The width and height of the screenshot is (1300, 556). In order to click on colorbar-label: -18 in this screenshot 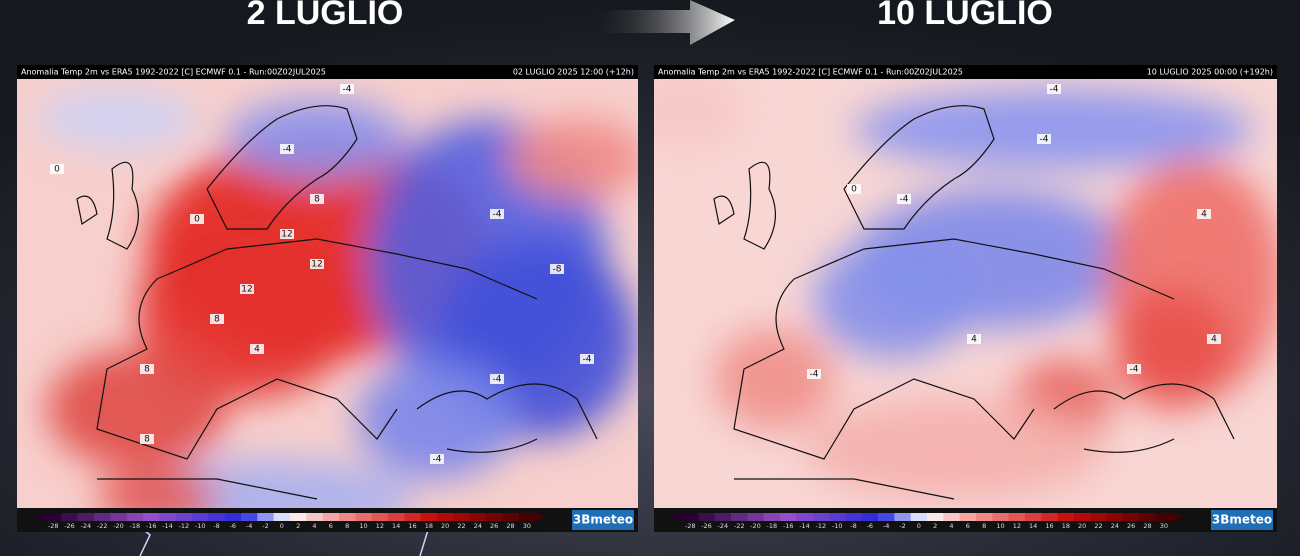, I will do `click(135, 526)`.